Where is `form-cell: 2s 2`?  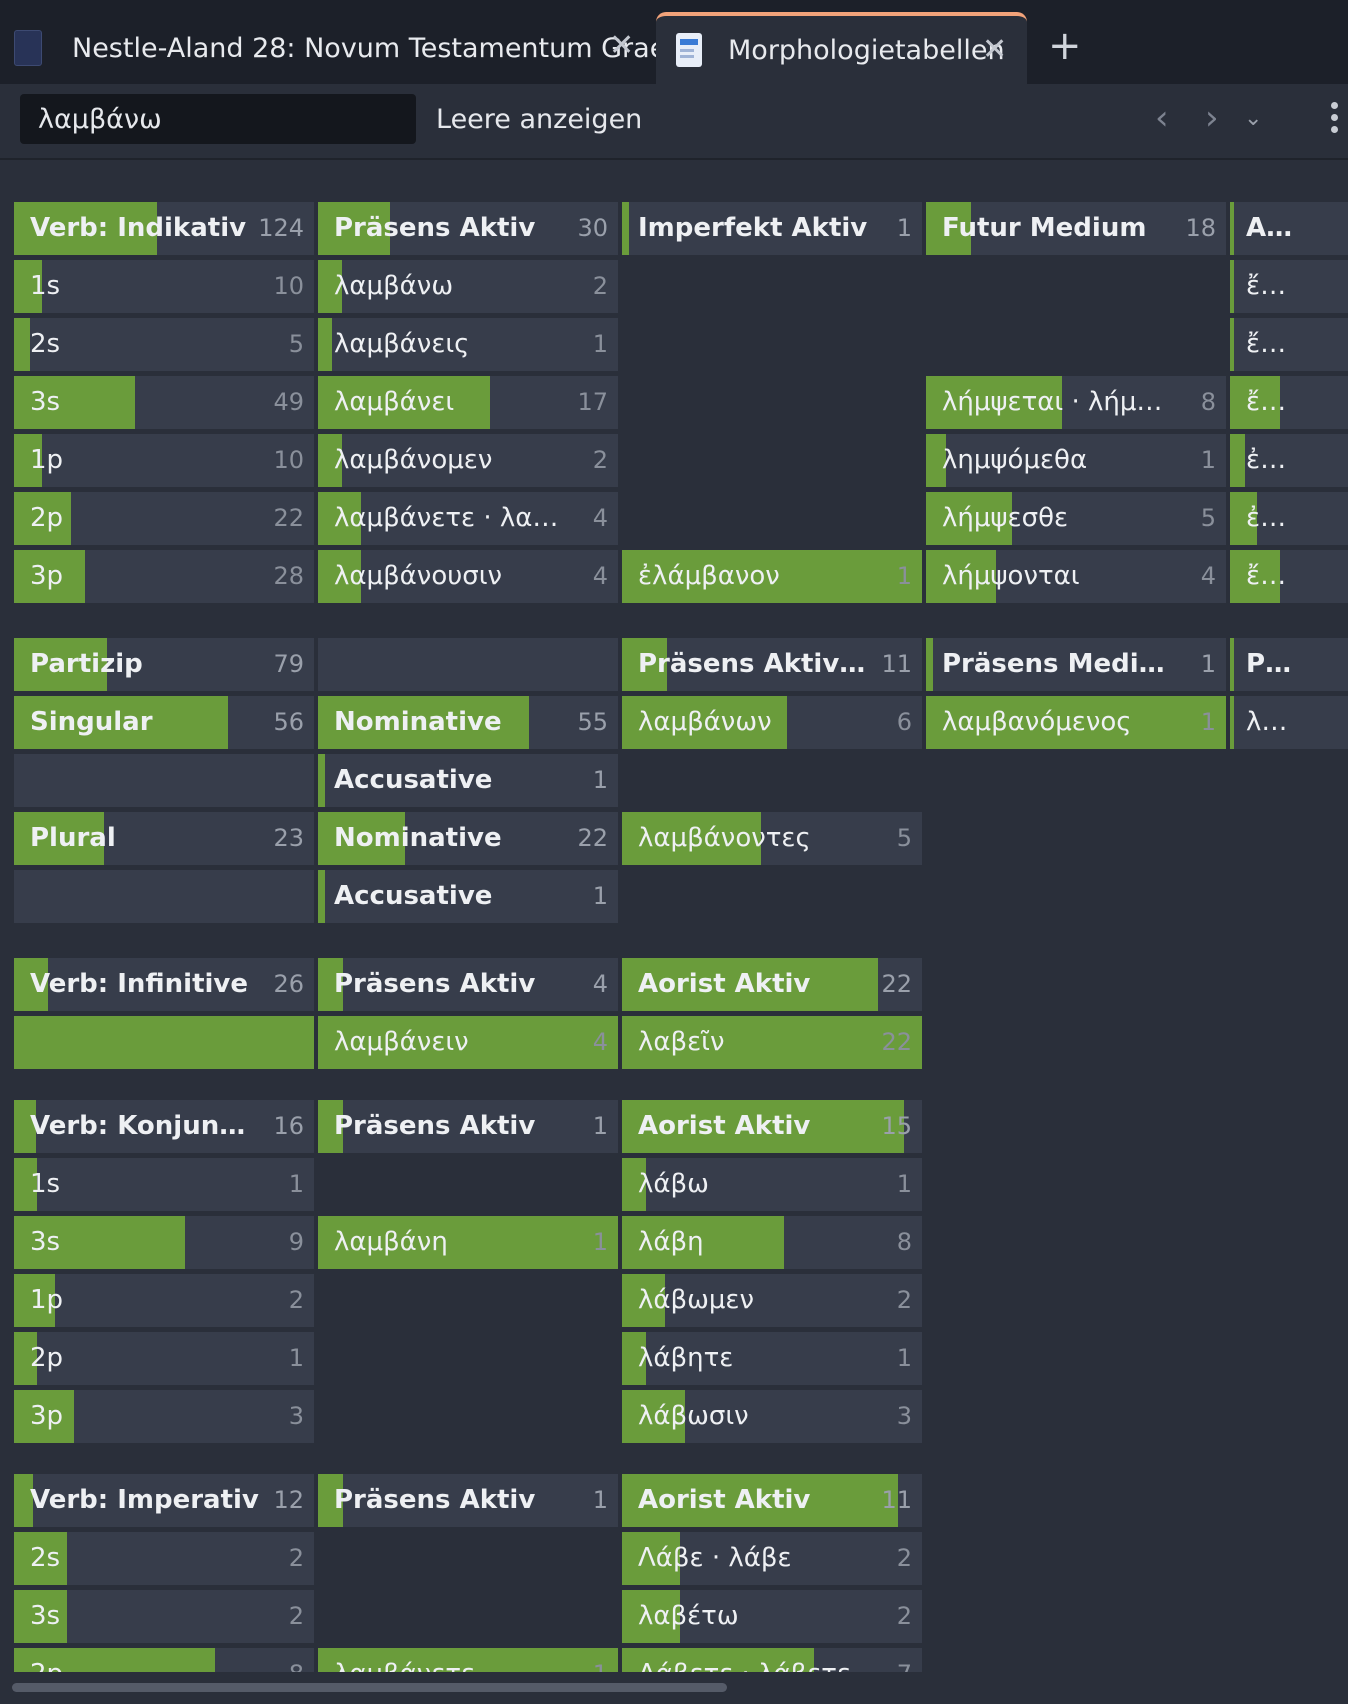
form-cell: 2s 2 is located at coordinates (164, 1558).